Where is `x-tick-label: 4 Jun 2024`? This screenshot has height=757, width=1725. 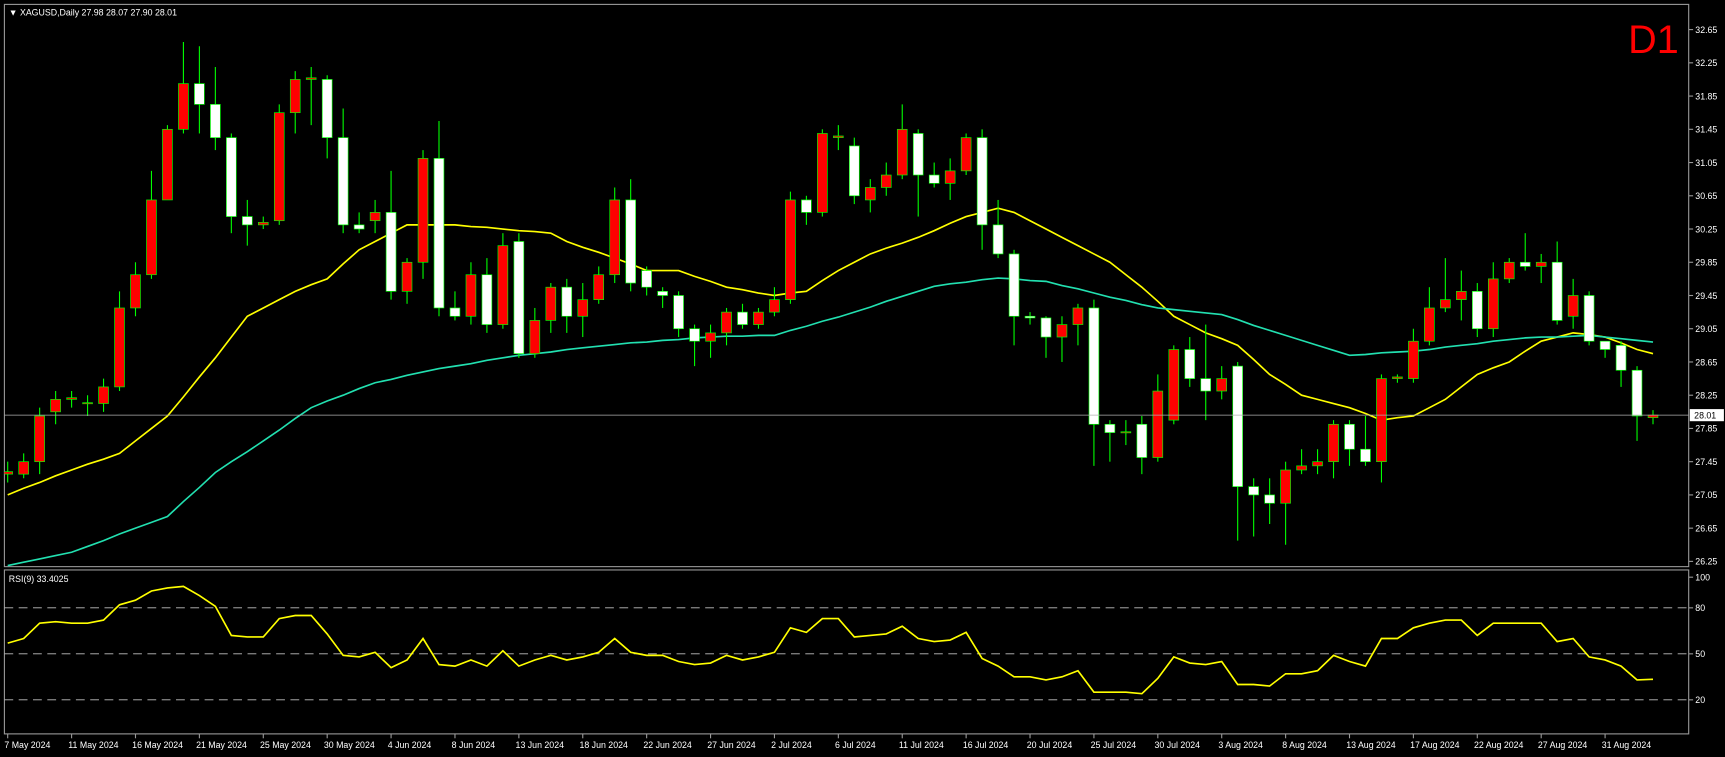
x-tick-label: 4 Jun 2024 is located at coordinates (410, 745).